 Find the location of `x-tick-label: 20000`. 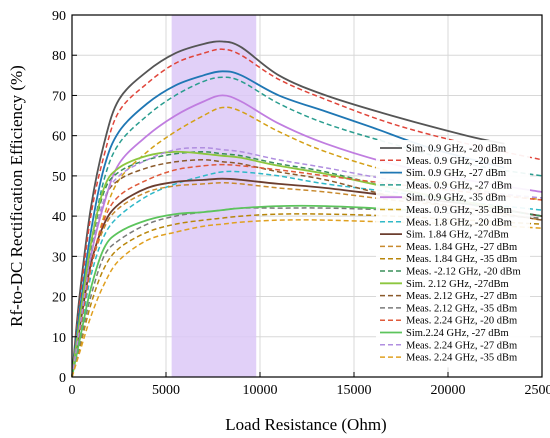

x-tick-label: 20000 is located at coordinates (448, 390).